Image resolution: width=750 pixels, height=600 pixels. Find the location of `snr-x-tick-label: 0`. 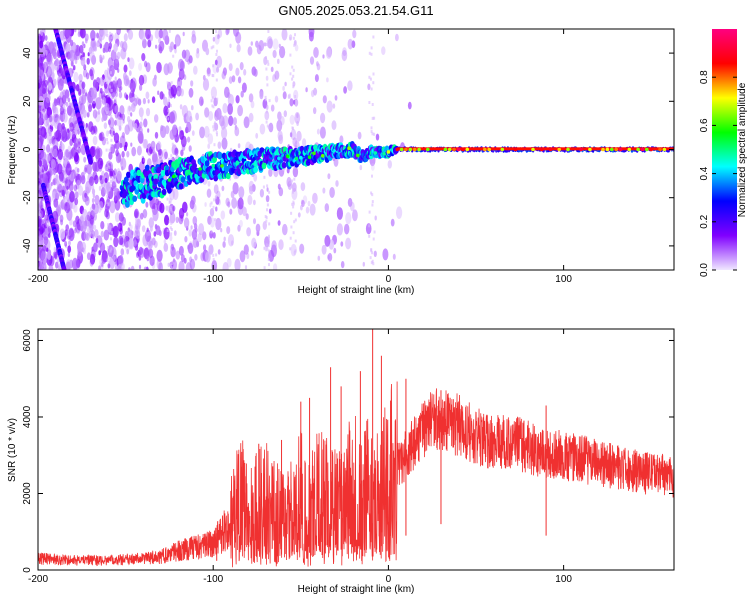

snr-x-tick-label: 0 is located at coordinates (389, 579).